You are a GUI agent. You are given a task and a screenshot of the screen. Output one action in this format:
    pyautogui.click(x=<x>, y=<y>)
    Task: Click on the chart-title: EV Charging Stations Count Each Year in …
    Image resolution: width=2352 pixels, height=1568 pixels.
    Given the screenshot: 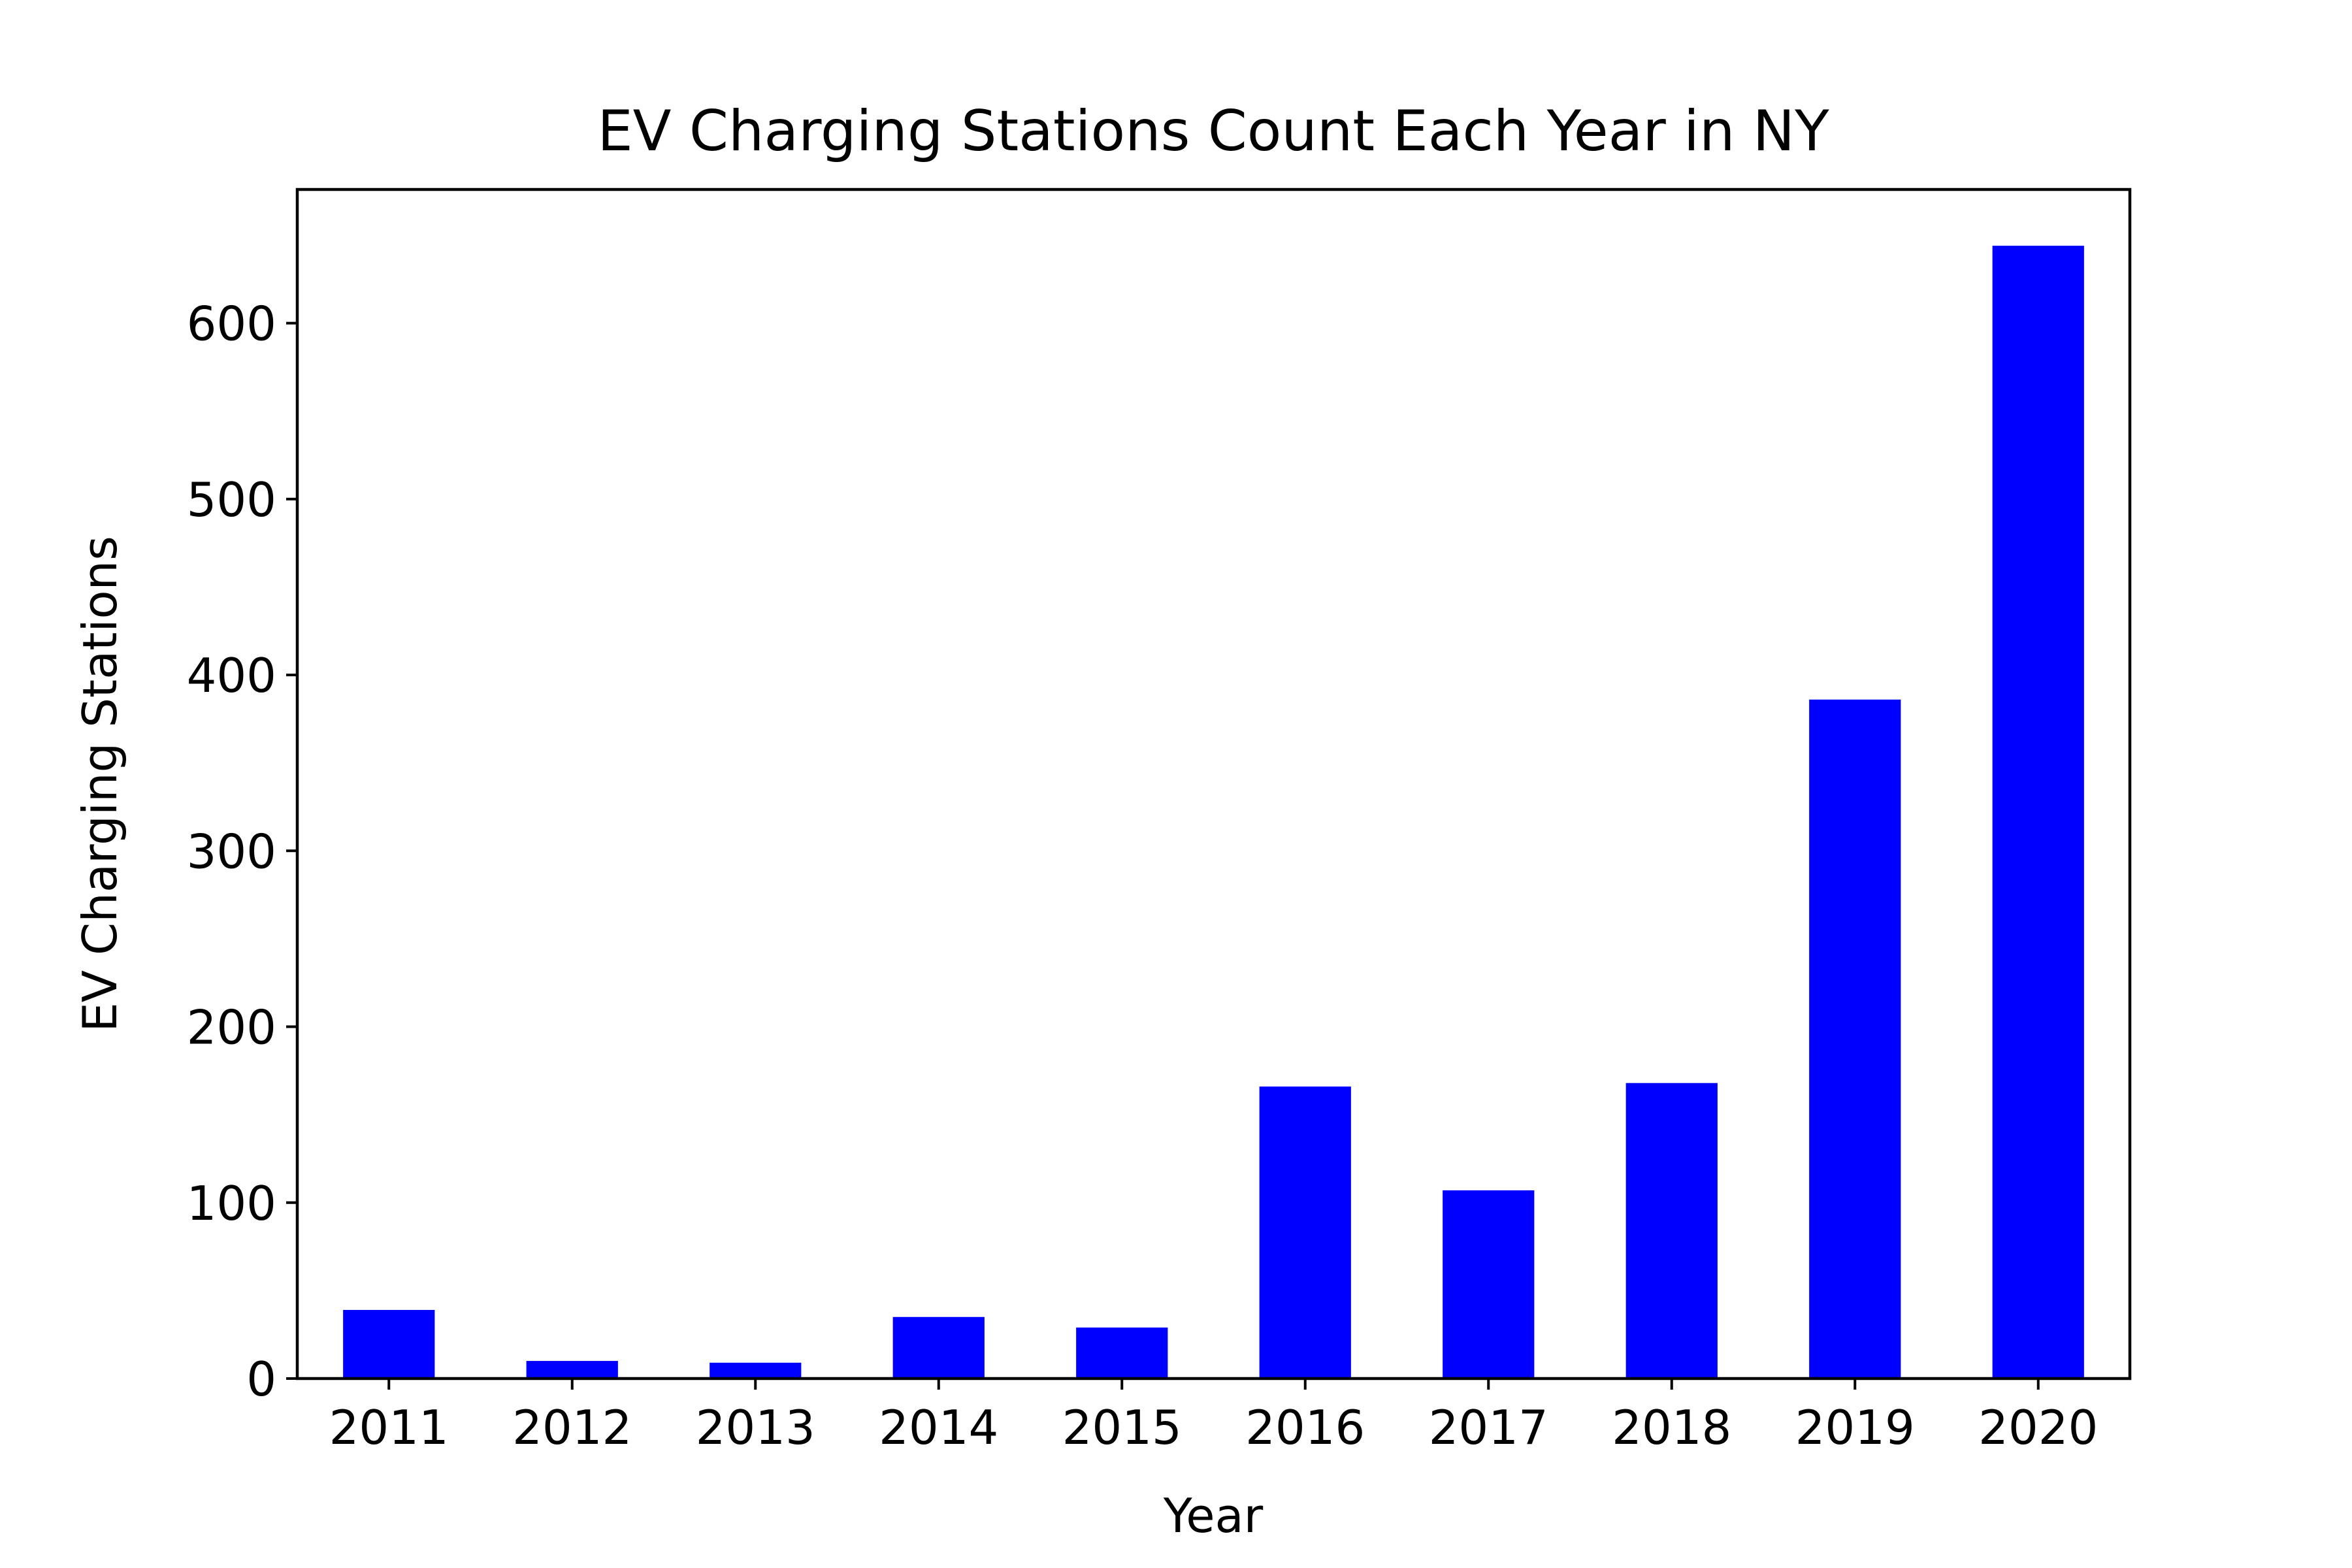 What is the action you would take?
    pyautogui.click(x=1213, y=131)
    